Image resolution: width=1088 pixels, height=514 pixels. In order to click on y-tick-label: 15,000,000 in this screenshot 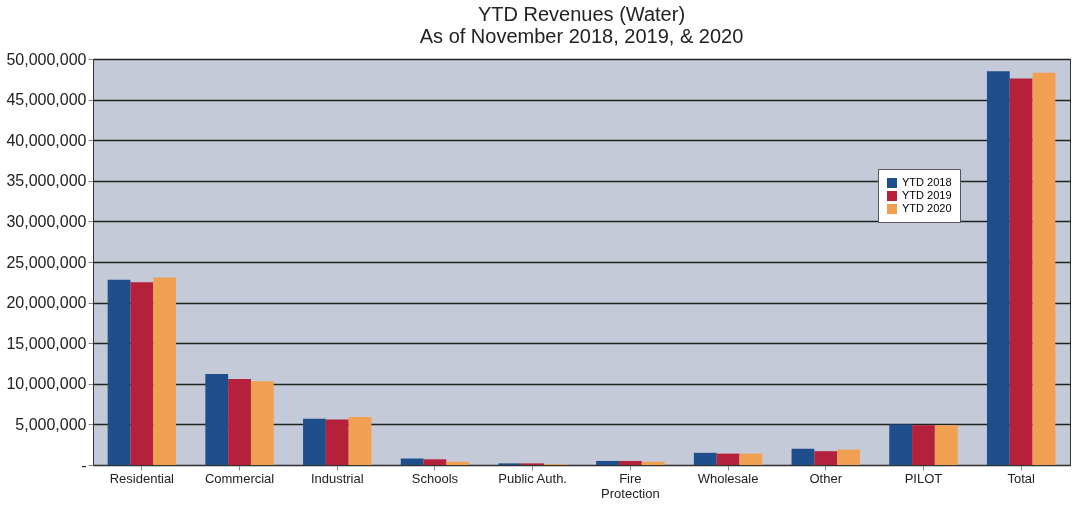, I will do `click(46, 343)`.